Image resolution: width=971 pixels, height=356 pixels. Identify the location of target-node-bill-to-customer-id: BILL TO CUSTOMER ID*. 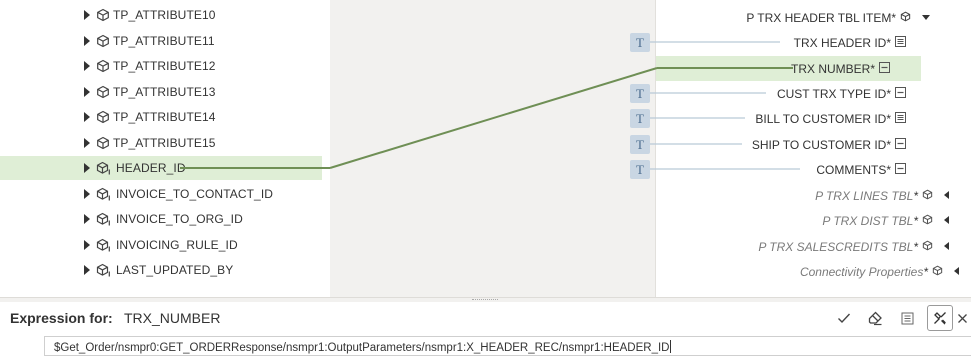
(813, 118).